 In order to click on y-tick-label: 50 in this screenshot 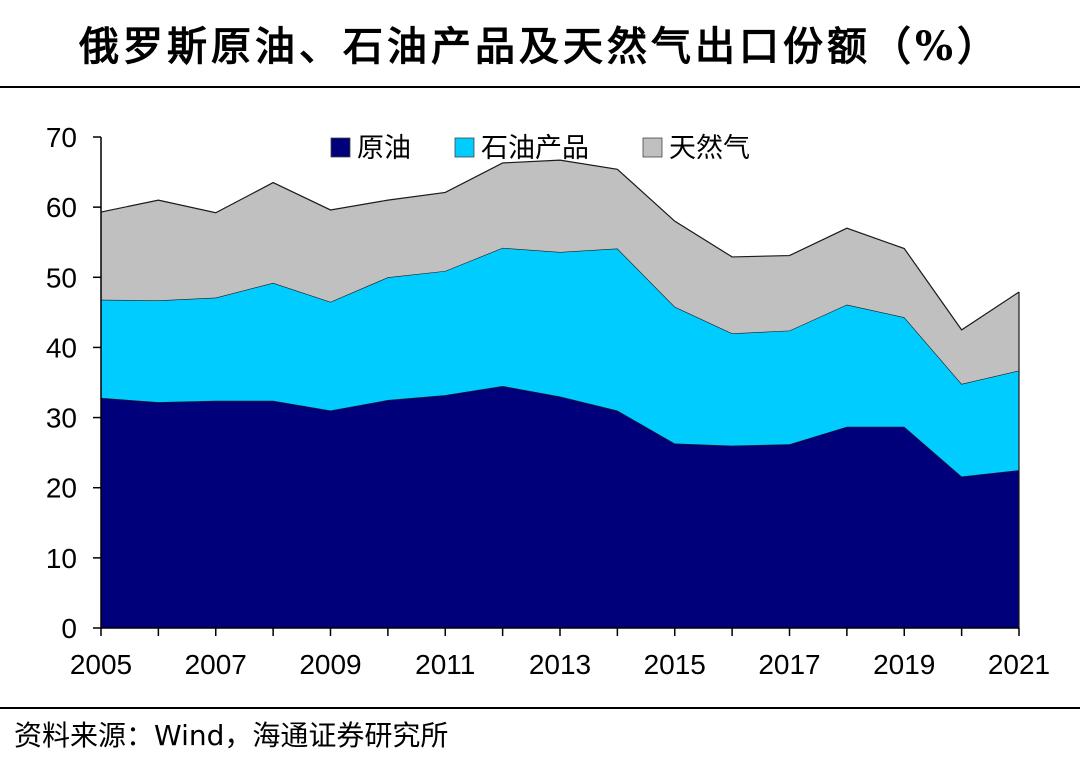, I will do `click(61, 277)`.